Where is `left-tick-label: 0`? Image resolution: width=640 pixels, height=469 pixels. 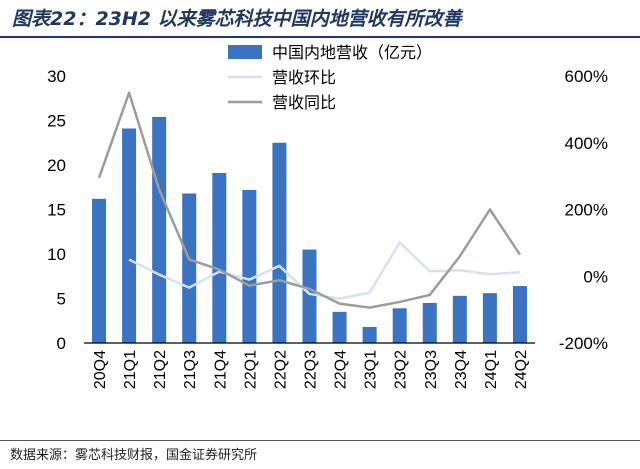
left-tick-label: 0 is located at coordinates (61, 343).